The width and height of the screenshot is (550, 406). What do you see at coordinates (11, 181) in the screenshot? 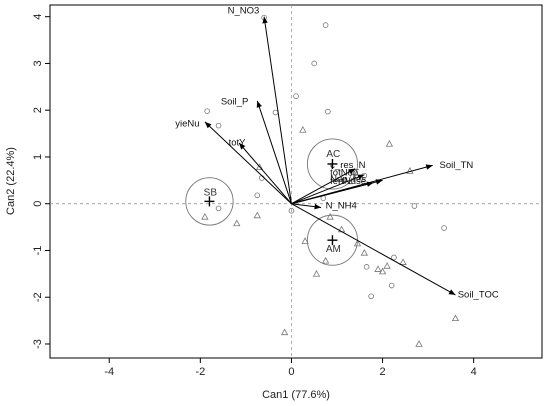
I see `y-axis-label: Can2 (22.4%)` at bounding box center [11, 181].